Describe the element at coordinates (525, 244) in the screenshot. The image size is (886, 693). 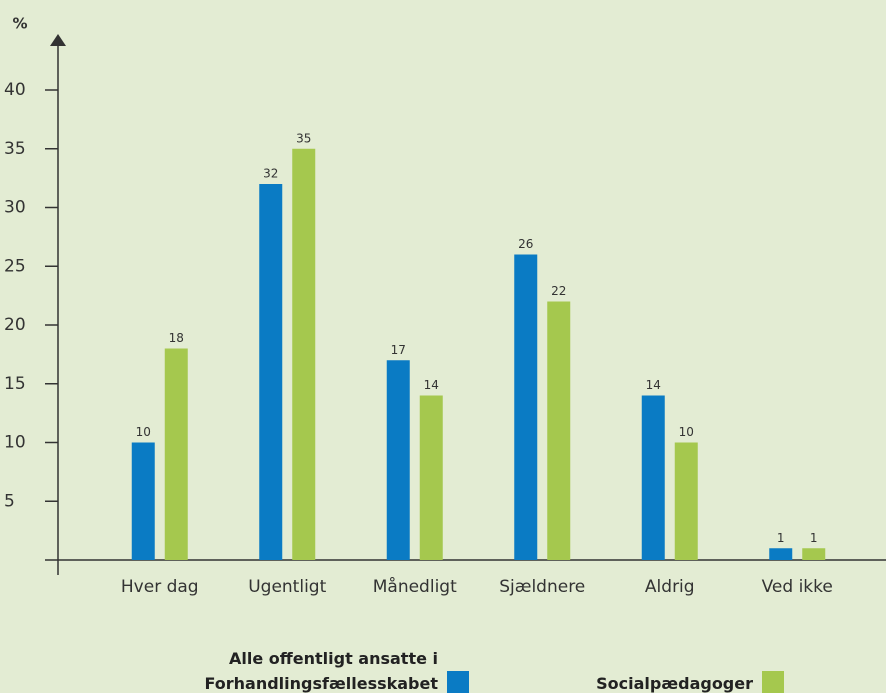
I see `value-label: 26` at that location.